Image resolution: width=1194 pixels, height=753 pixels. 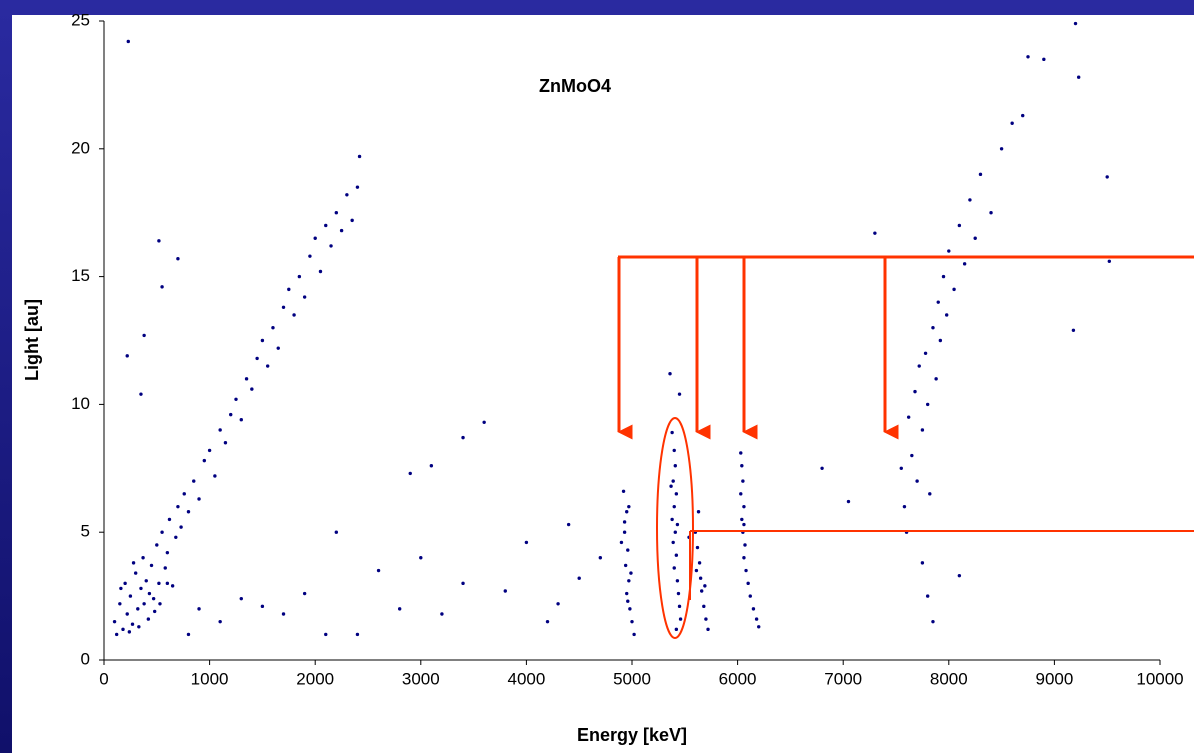 What do you see at coordinates (80, 19) in the screenshot?
I see `y-tick-label: 25` at bounding box center [80, 19].